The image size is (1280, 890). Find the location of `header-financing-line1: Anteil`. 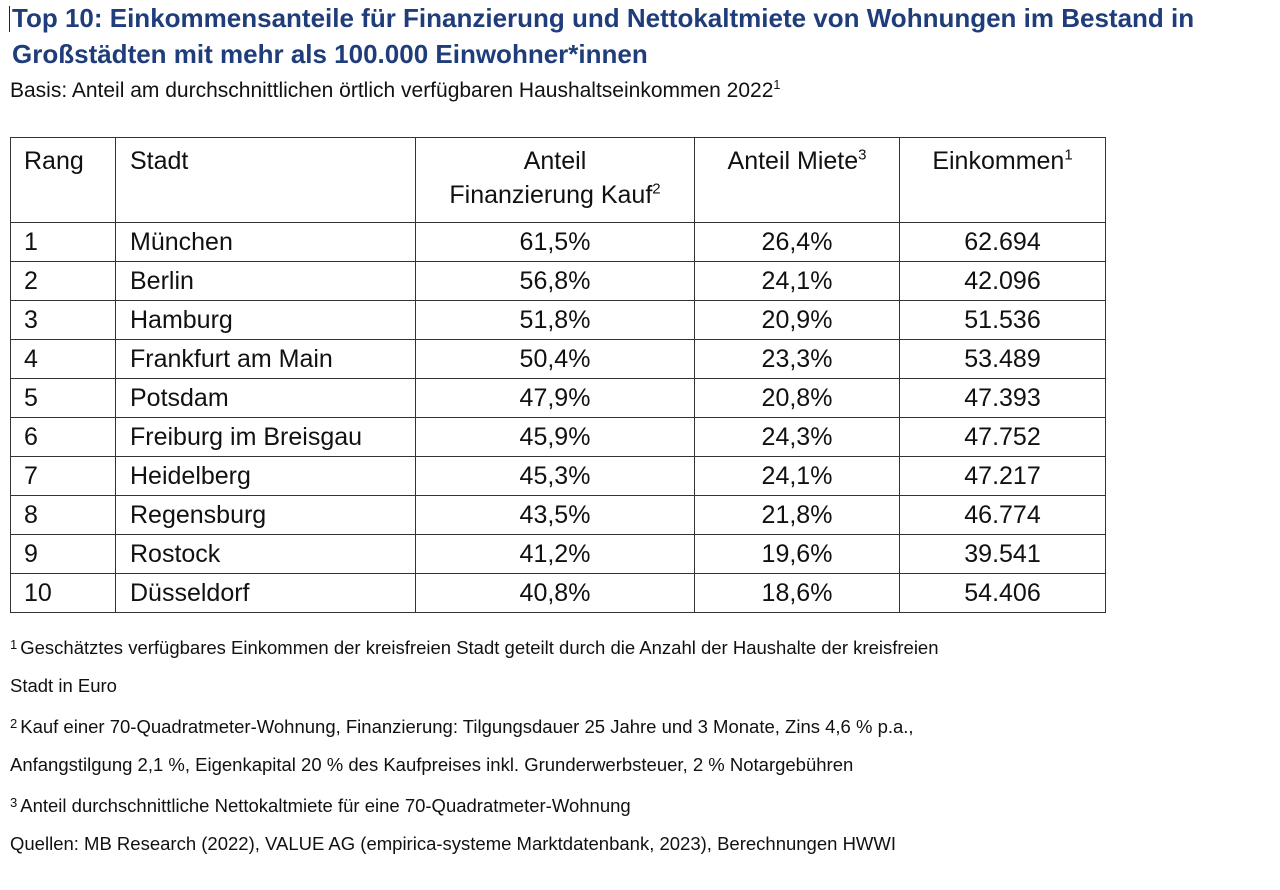

header-financing-line1: Anteil is located at coordinates (555, 161).